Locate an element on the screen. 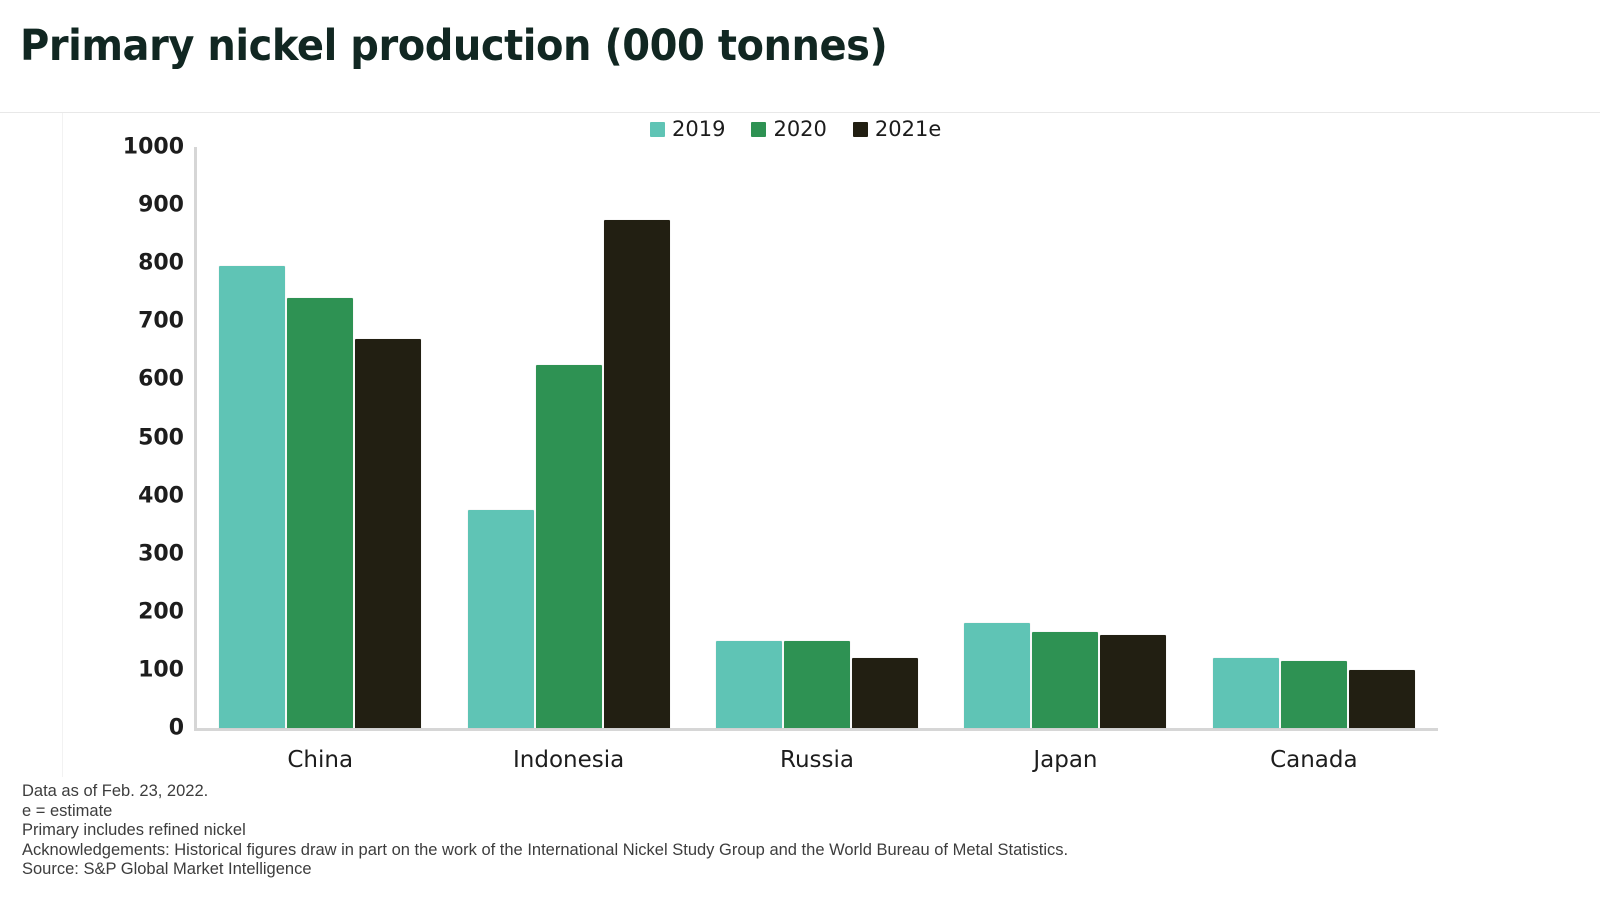  x-axis-category-label: China is located at coordinates (320, 760).